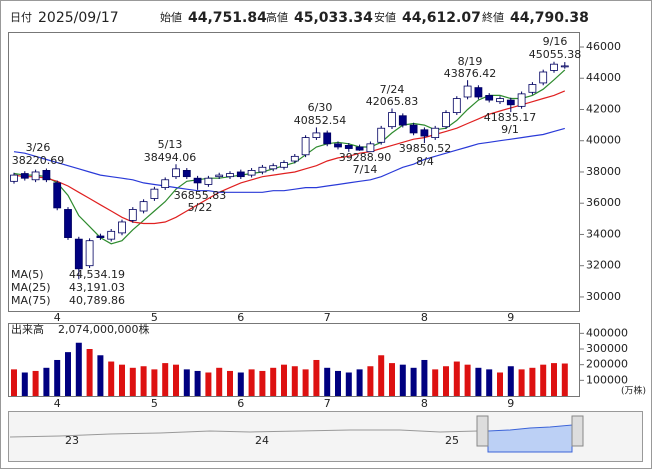  Describe the element at coordinates (31, 287) in the screenshot. I see `legend-label: MA(25)` at that location.